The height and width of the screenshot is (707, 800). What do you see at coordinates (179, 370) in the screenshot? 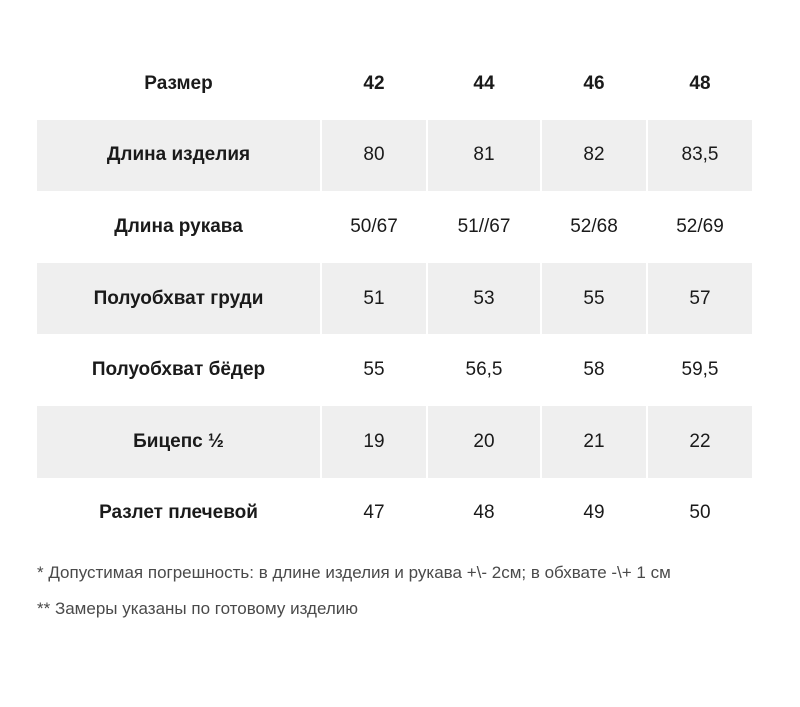
I see `row-label: Полуобхват бёдер` at bounding box center [179, 370].